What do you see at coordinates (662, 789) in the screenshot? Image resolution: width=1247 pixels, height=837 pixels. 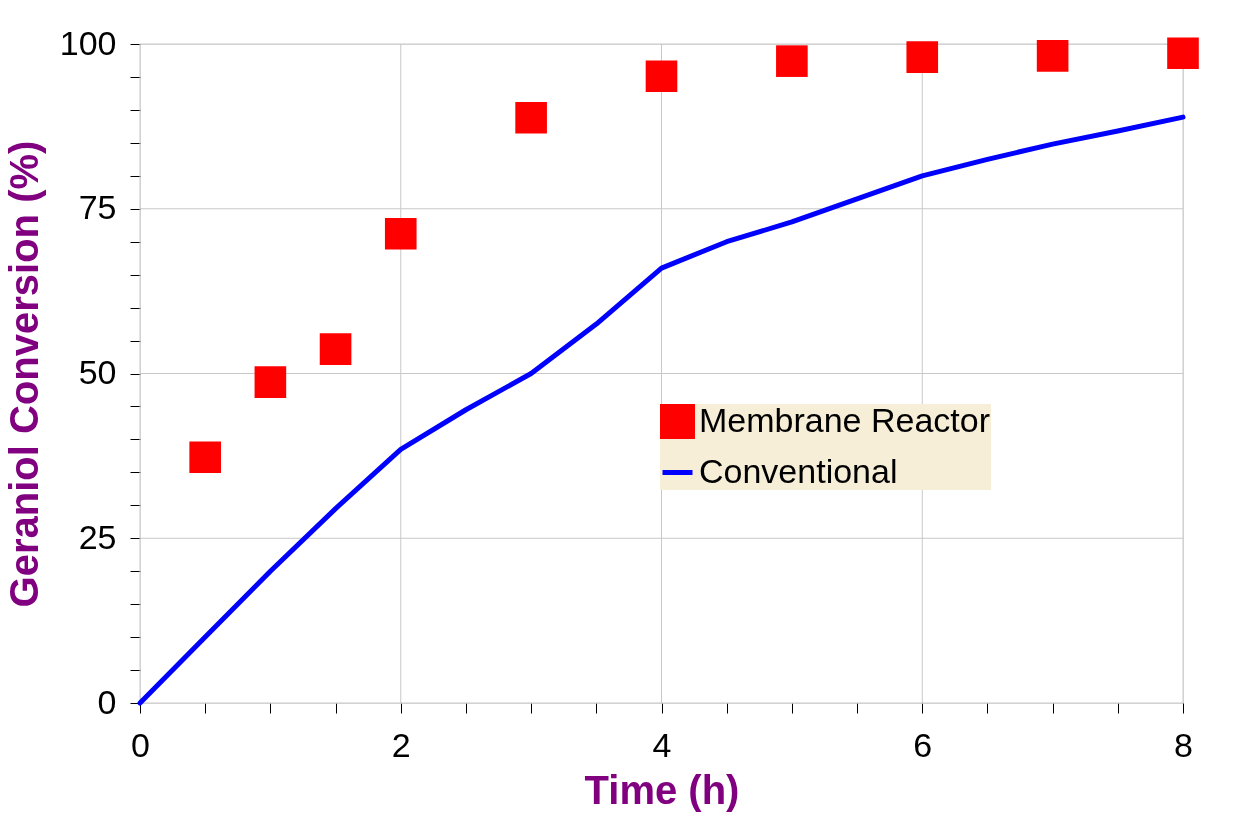 I see `x-axis-title: Time (h)` at bounding box center [662, 789].